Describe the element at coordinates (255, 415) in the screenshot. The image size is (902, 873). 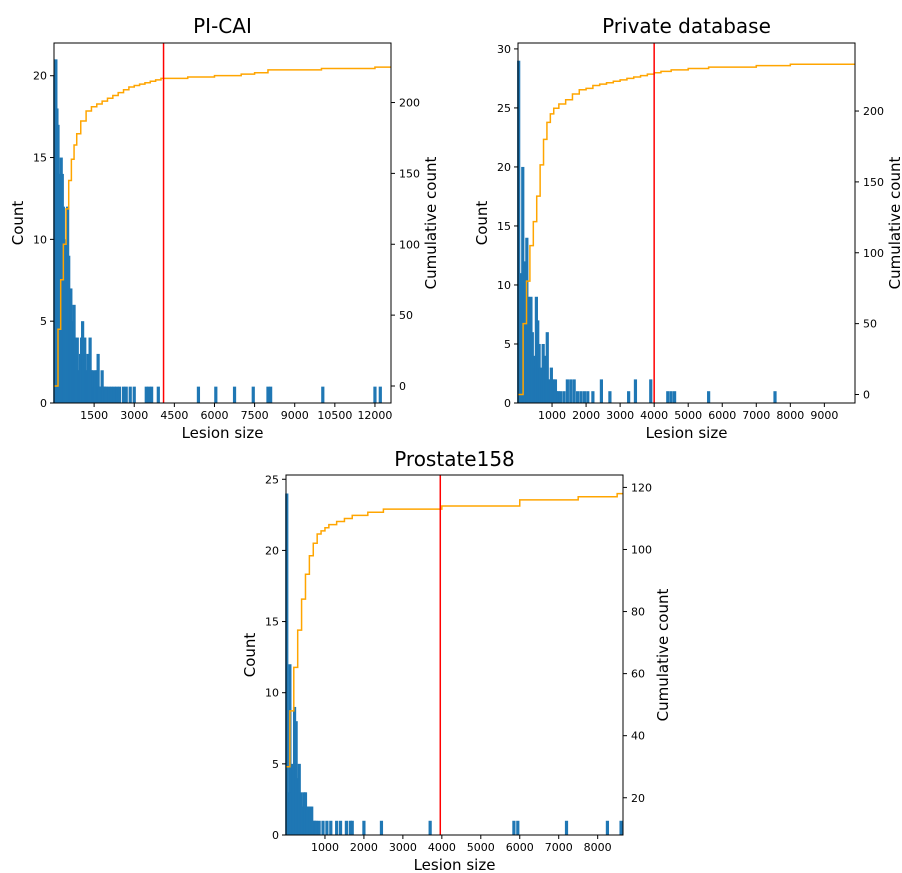
I see `x-tick-label: 7500` at that location.